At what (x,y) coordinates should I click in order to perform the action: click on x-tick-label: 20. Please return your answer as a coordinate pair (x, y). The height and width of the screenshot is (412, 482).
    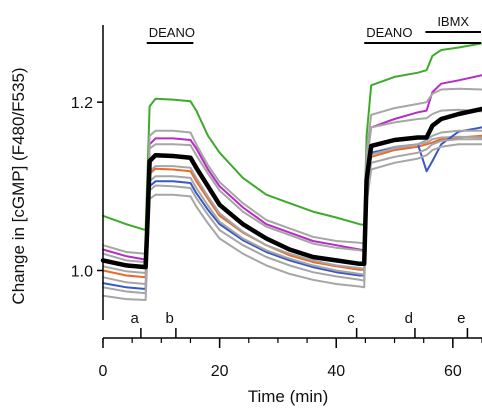
    Looking at the image, I should click on (220, 371).